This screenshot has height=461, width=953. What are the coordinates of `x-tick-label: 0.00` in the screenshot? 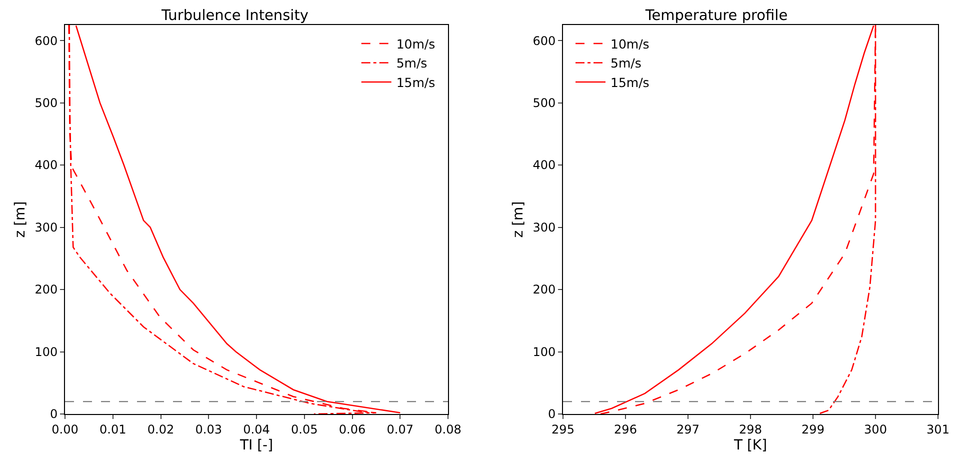 It's located at (65, 429).